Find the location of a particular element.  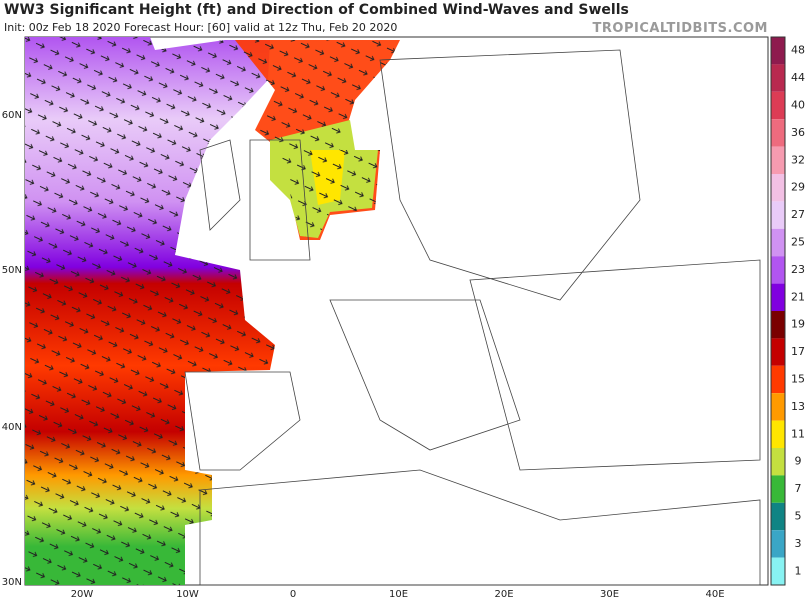

colorbar-label: 44 is located at coordinates (798, 77).